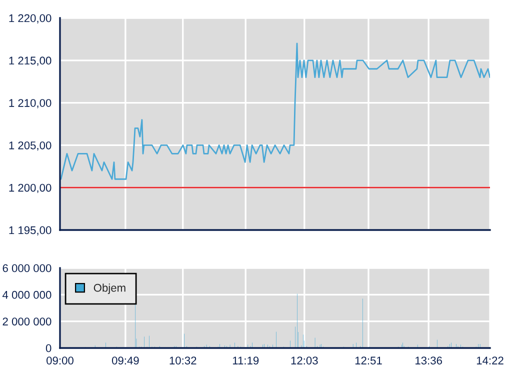  I want to click on x-tick-label: 12:51, so click(368, 360).